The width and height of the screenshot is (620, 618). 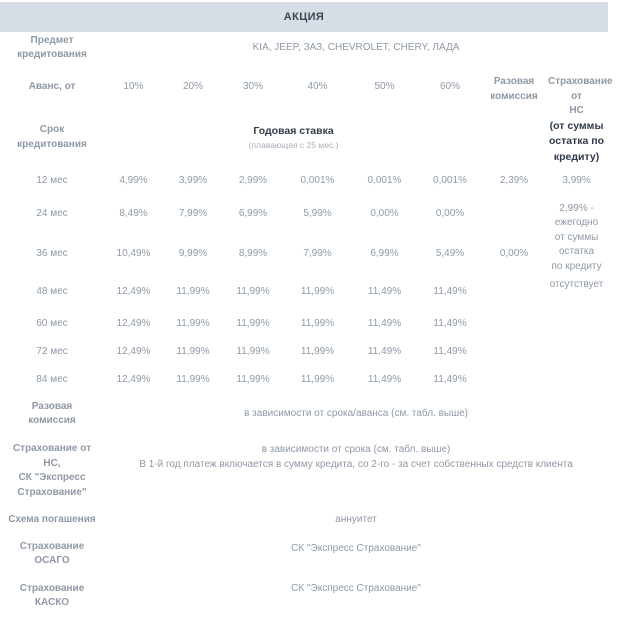 I want to click on rate-72-30: 11,99%, so click(x=253, y=351).